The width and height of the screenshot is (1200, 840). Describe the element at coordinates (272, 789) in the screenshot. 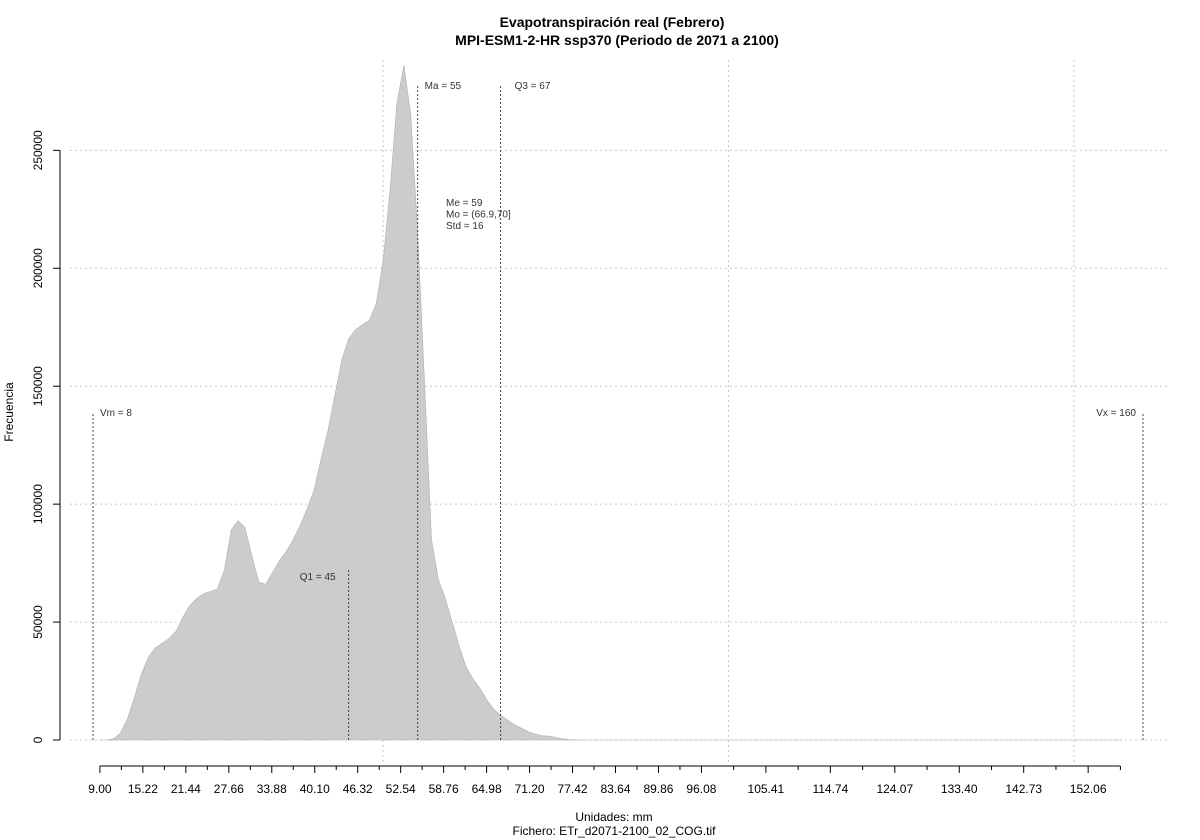

I see `x-tick-label: 33.88` at that location.